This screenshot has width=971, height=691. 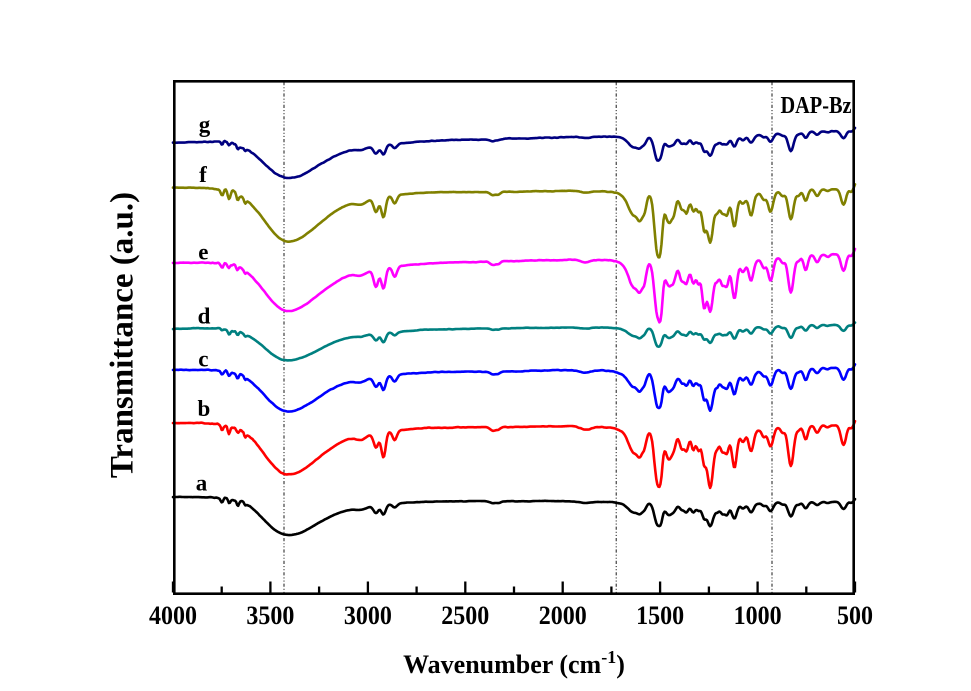 I want to click on svg-text: 3500, so click(x=270, y=615).